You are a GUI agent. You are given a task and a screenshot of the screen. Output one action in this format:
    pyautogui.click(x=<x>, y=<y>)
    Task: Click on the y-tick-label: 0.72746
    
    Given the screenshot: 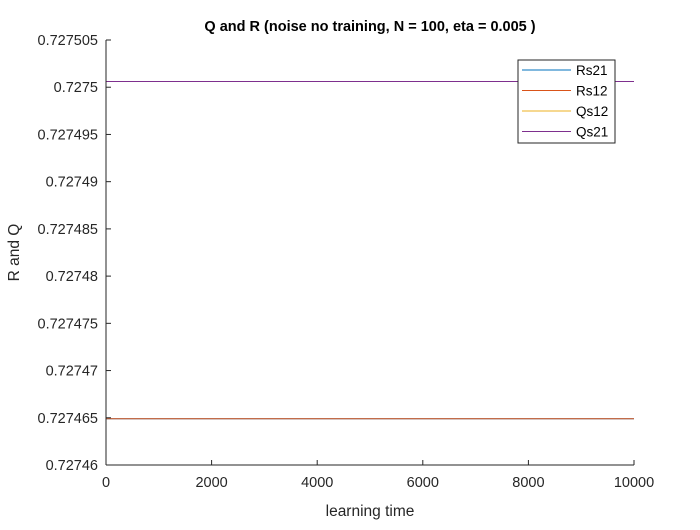 What is the action you would take?
    pyautogui.click(x=72, y=466)
    